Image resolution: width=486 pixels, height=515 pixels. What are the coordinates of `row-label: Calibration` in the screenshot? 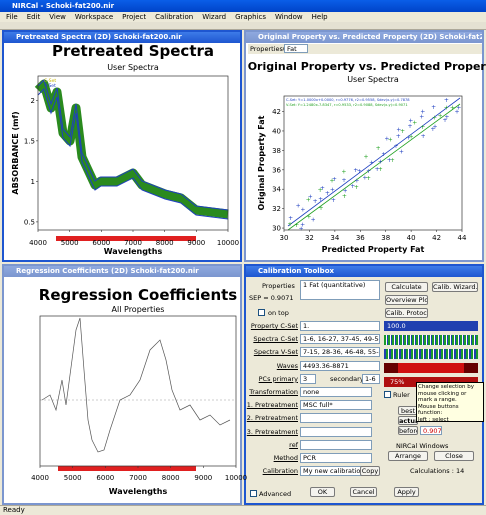 It's located at (280, 471).